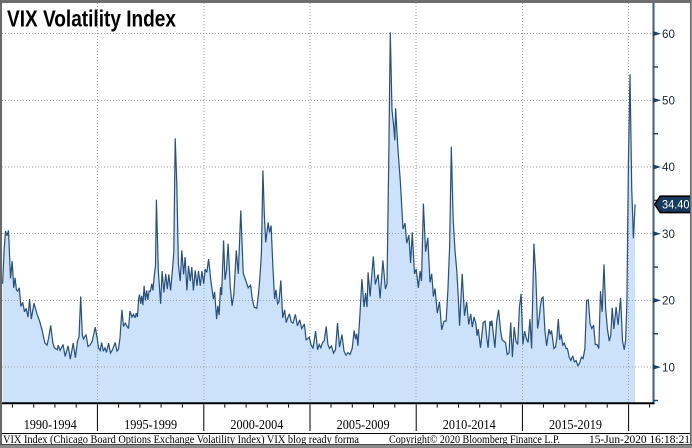  What do you see at coordinates (639, 440) in the screenshot?
I see `svg-text: 15-Jun-2020 16:18:21` at bounding box center [639, 440].